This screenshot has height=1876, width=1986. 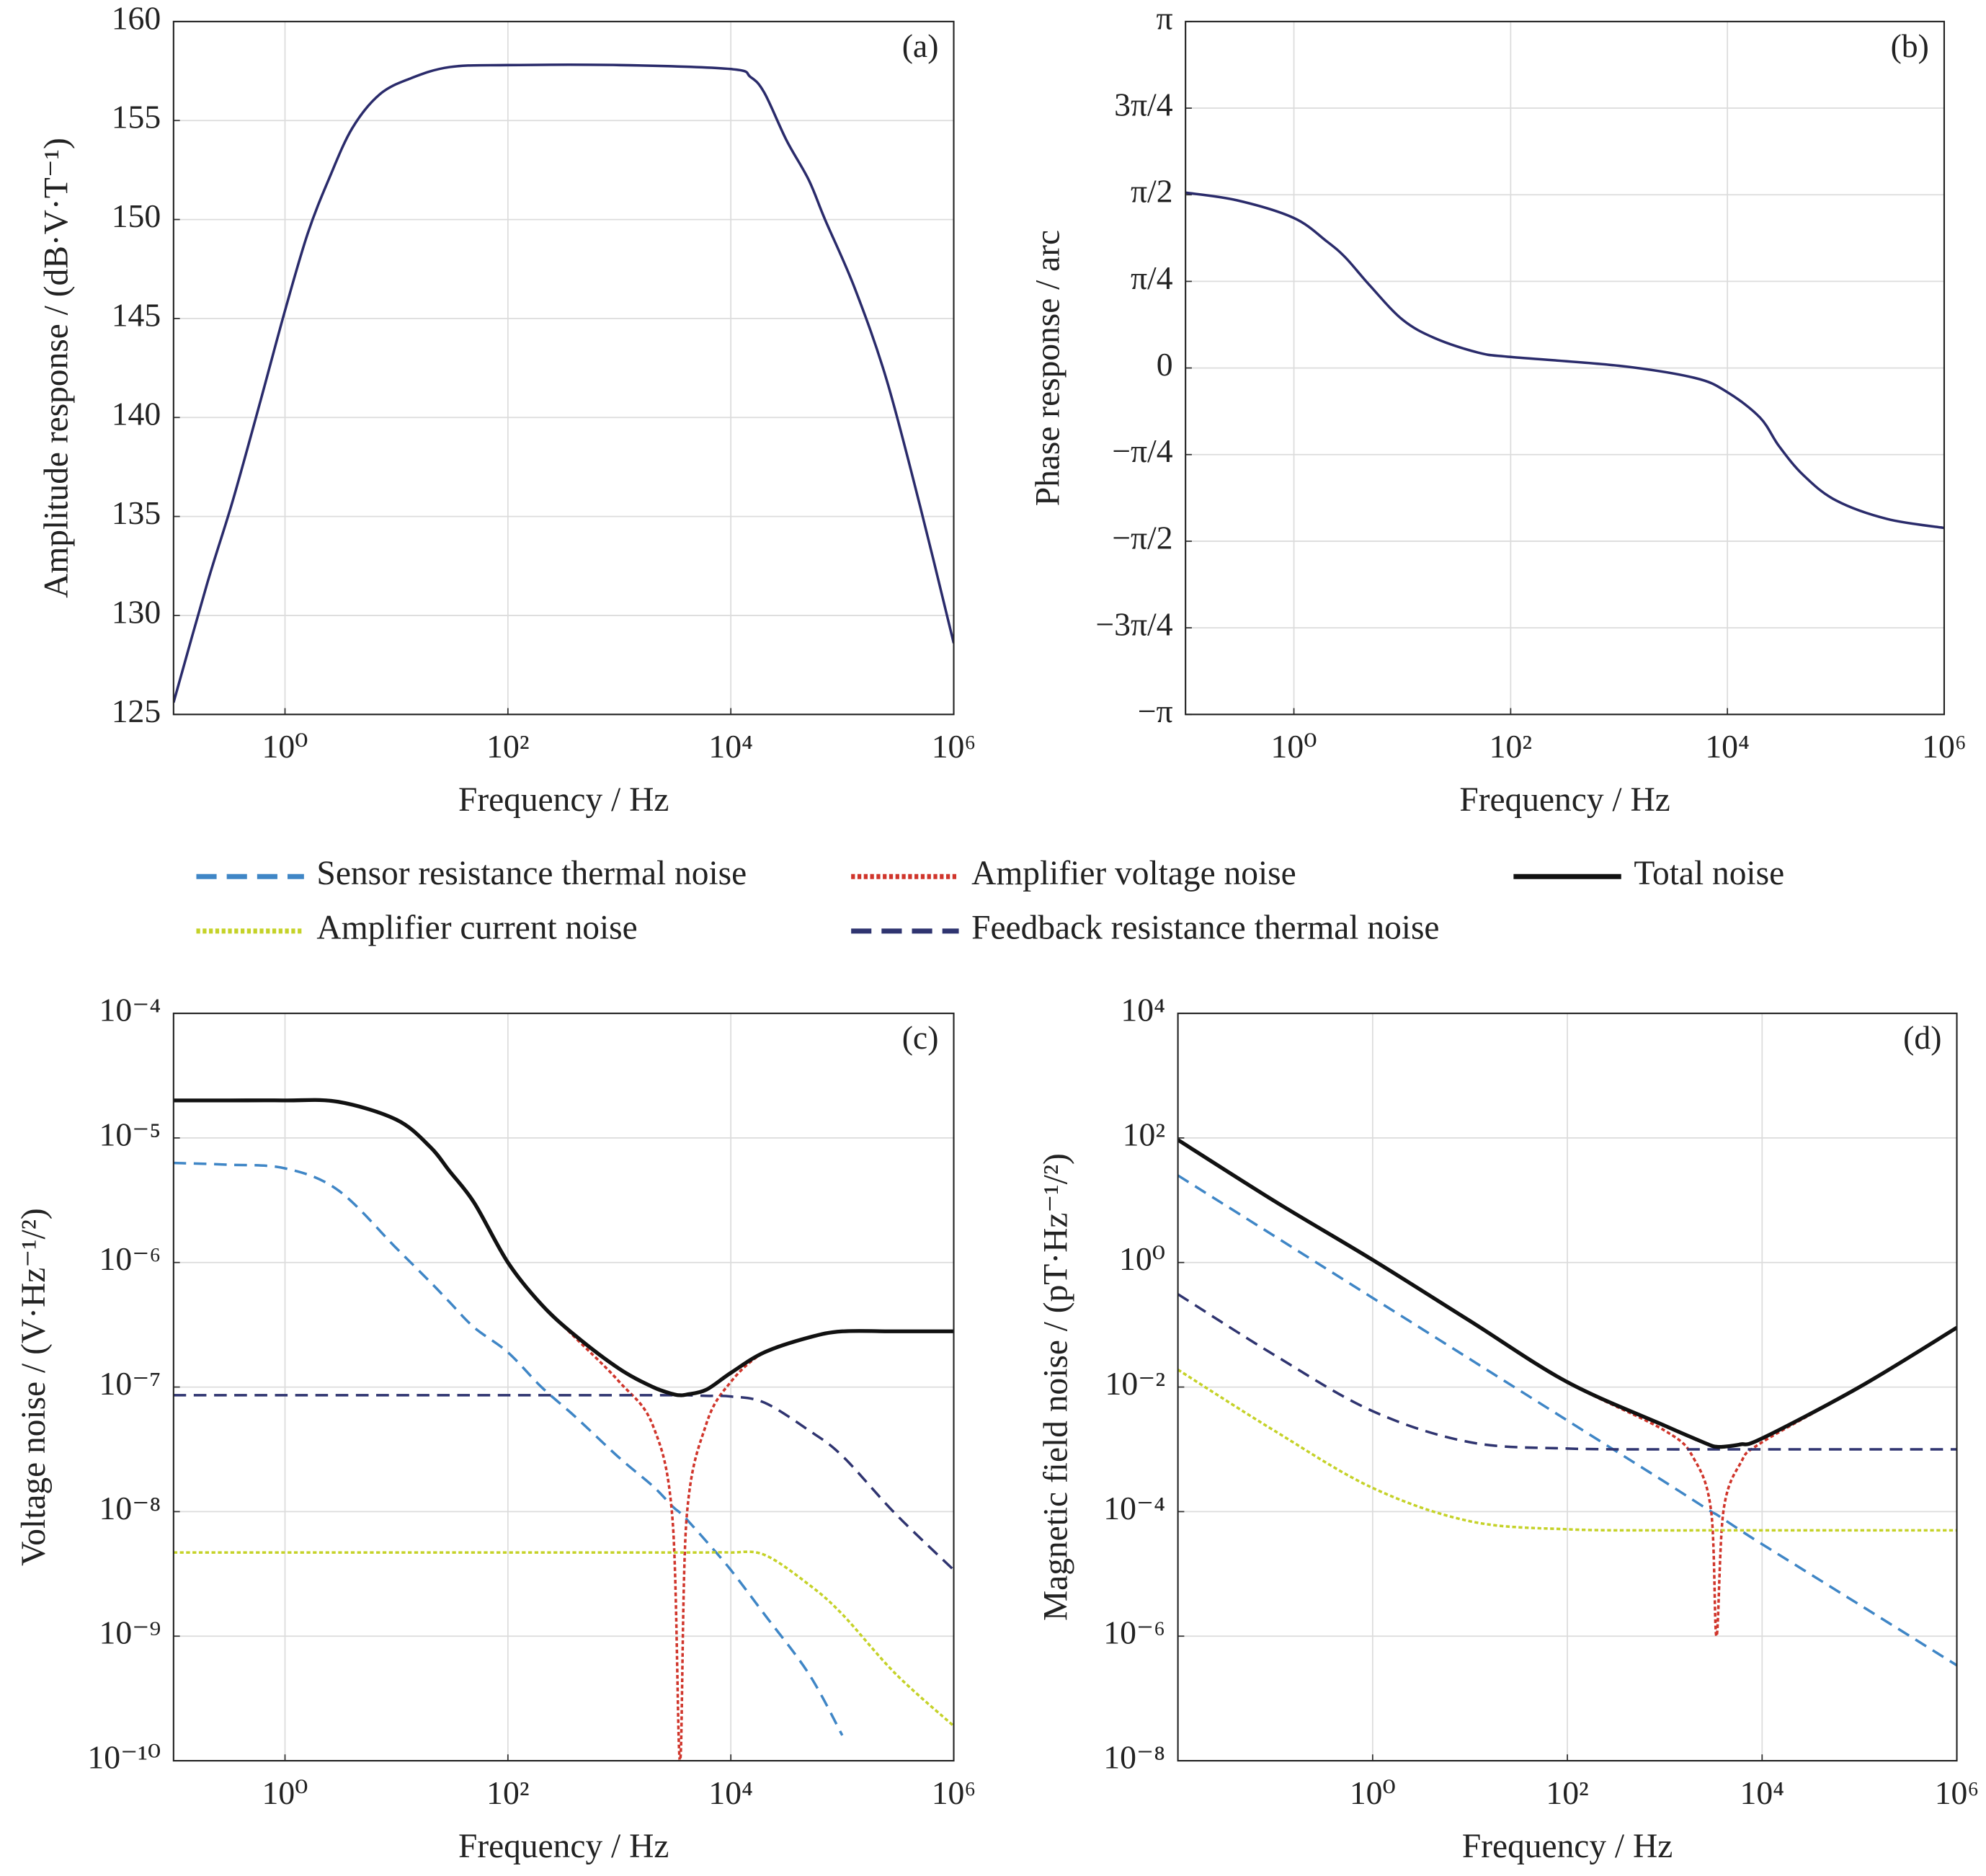 I want to click on y-tick-label: −π/2, so click(x=1142, y=537).